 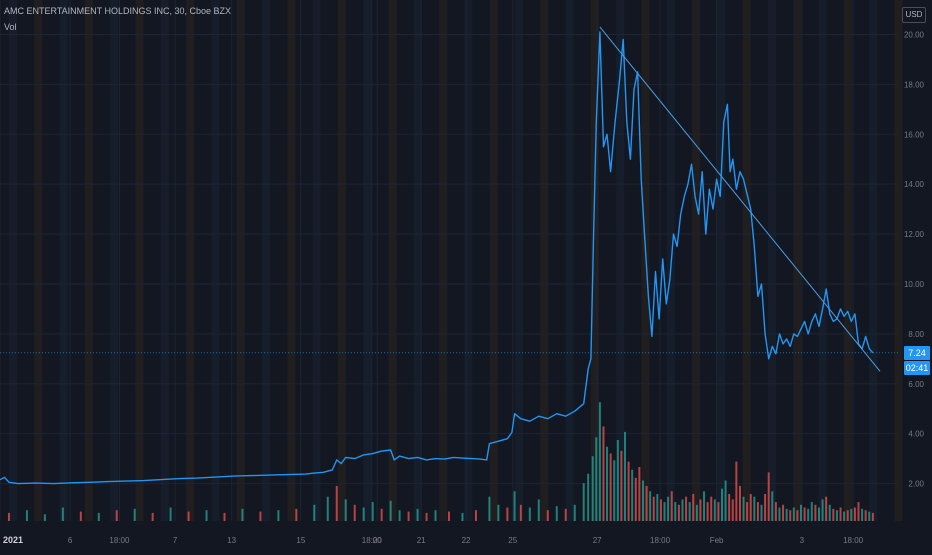 What do you see at coordinates (421, 540) in the screenshot?
I see `x-tick-label: 21` at bounding box center [421, 540].